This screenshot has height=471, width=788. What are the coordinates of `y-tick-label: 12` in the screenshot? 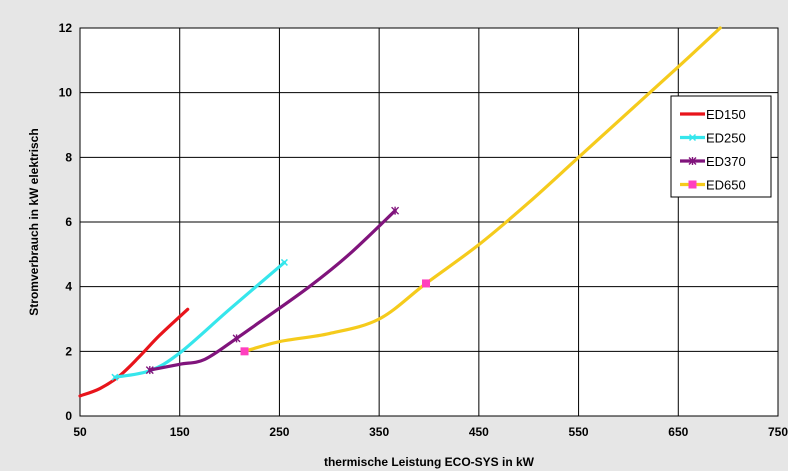 It's located at (66, 28).